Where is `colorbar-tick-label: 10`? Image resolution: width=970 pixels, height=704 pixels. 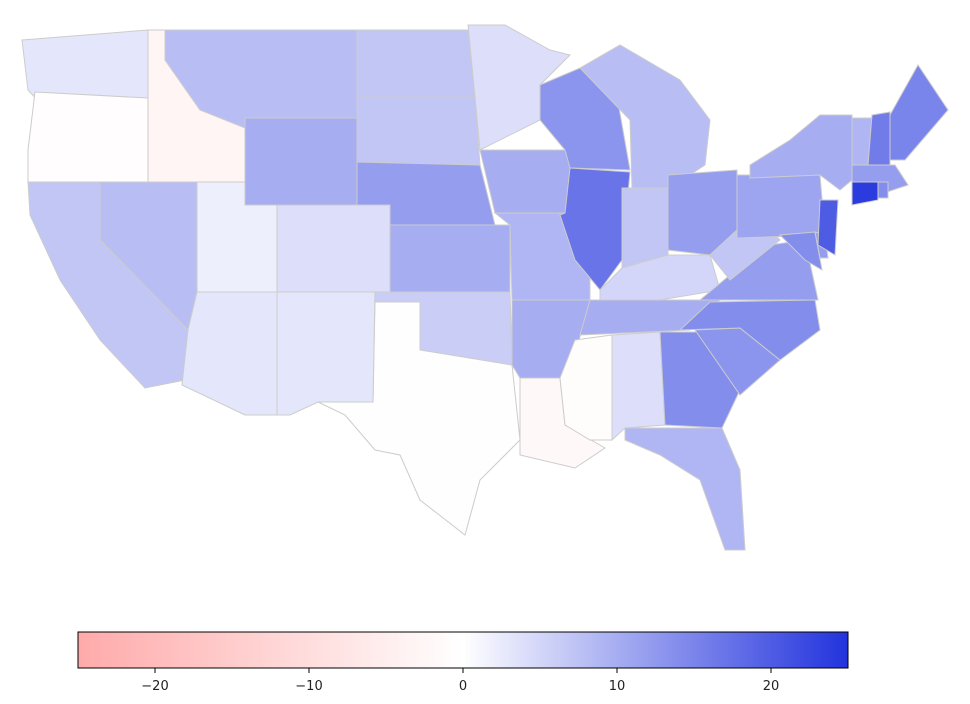 colorbar-tick-label: 10 is located at coordinates (617, 686).